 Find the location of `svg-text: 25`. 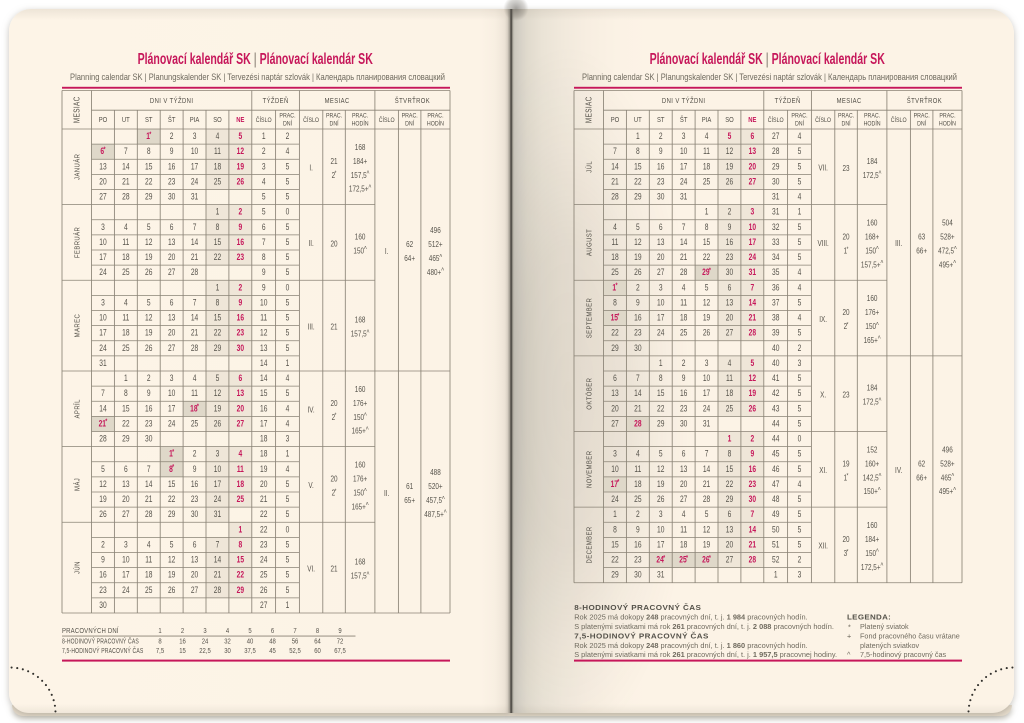

svg-text: 25 is located at coordinates (218, 181).